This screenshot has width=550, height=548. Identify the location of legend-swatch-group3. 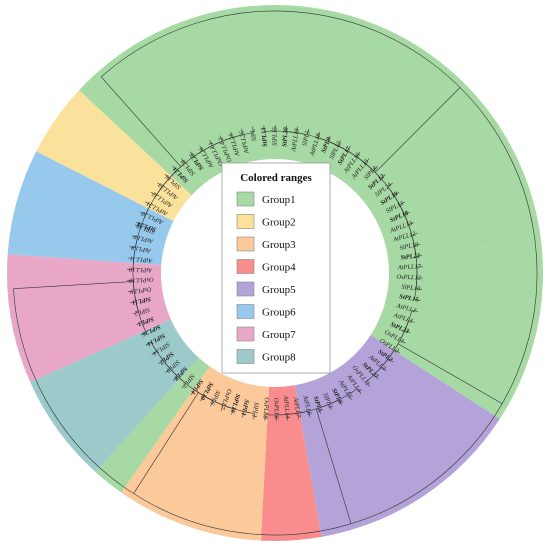
(245, 244).